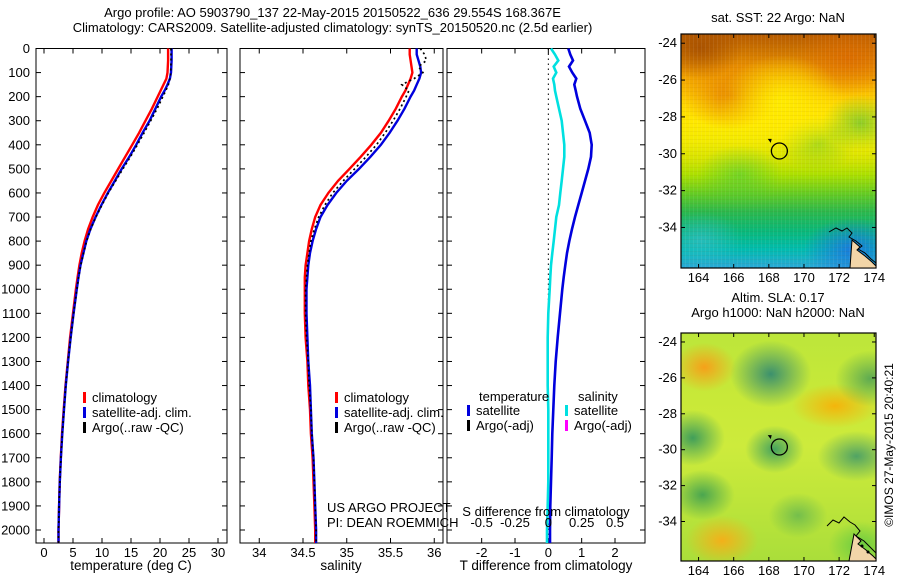  Describe the element at coordinates (434, 552) in the screenshot. I see `x-tick-label: 36` at that location.